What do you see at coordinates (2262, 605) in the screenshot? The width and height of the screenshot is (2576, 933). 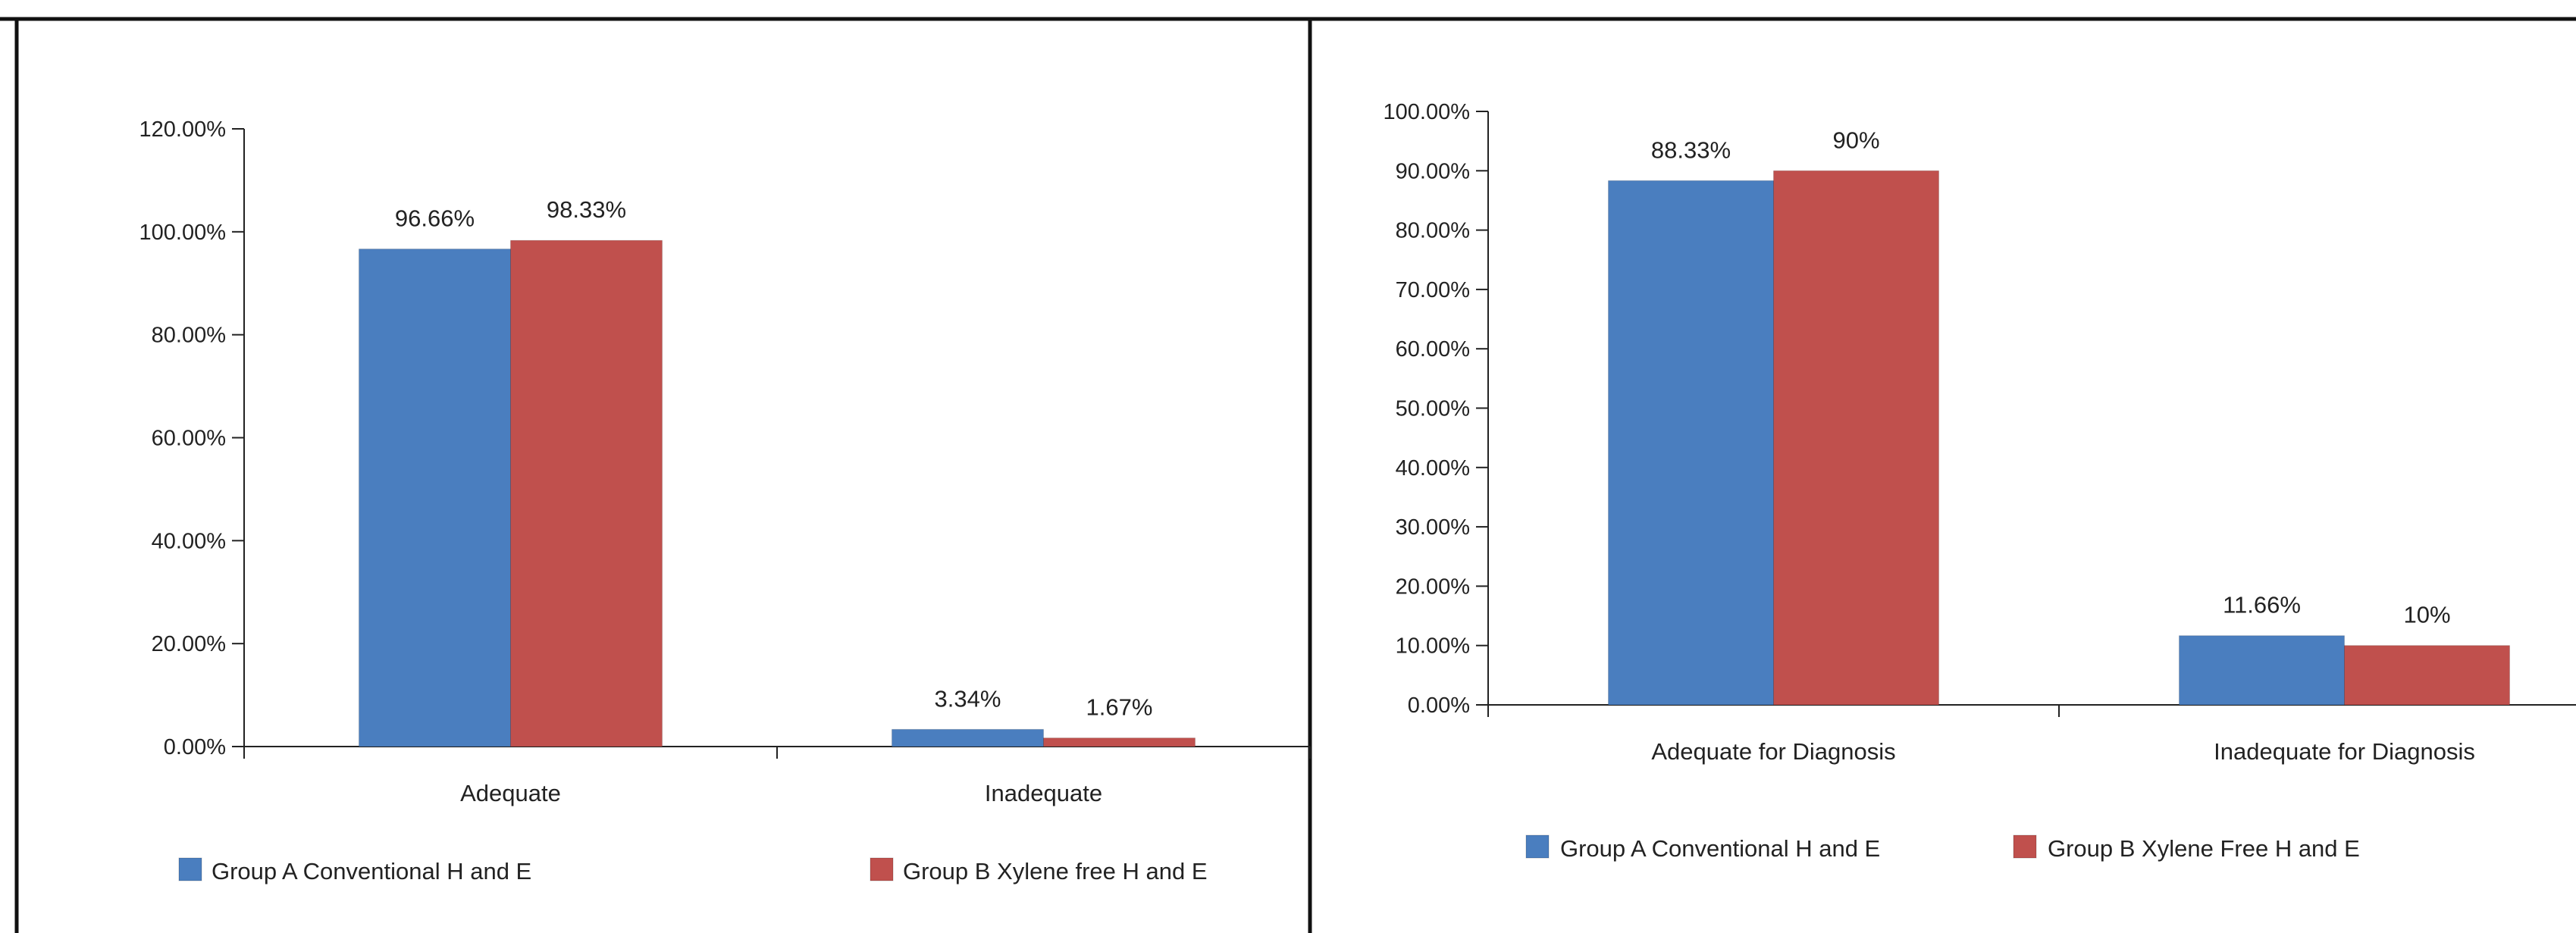 I see `data-label: 11.66%` at bounding box center [2262, 605].